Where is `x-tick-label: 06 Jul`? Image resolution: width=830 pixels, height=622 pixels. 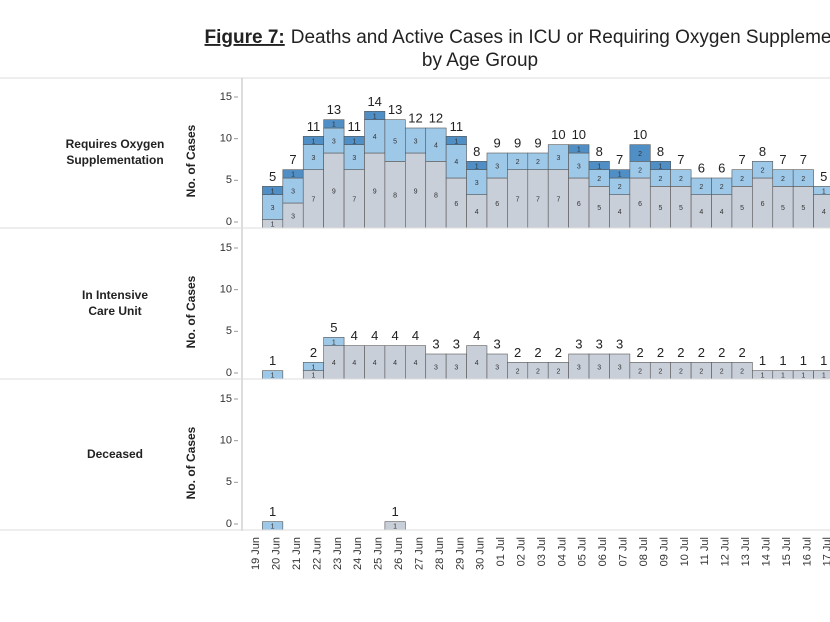 x-tick-label: 06 Jul is located at coordinates (603, 551).